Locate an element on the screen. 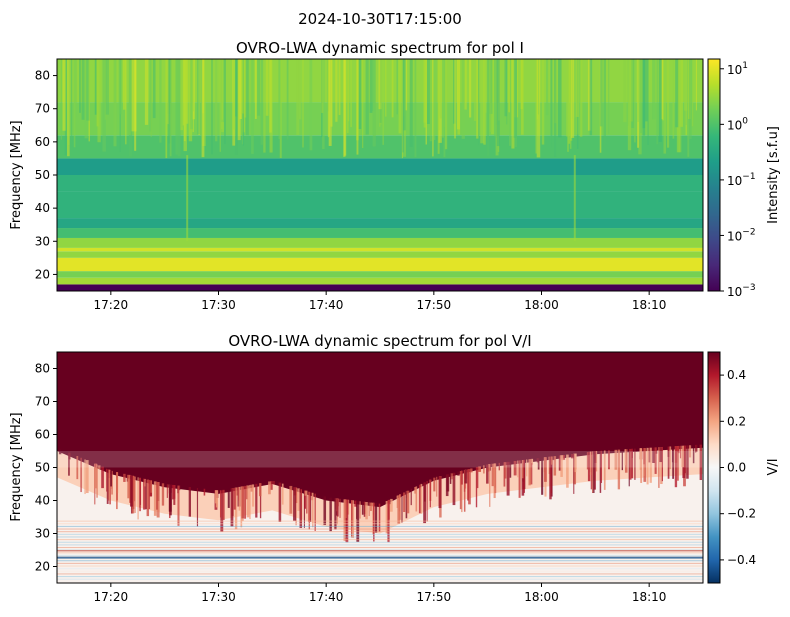 The width and height of the screenshot is (790, 617). pol-vi-ytick-label: 40 is located at coordinates (42, 501).